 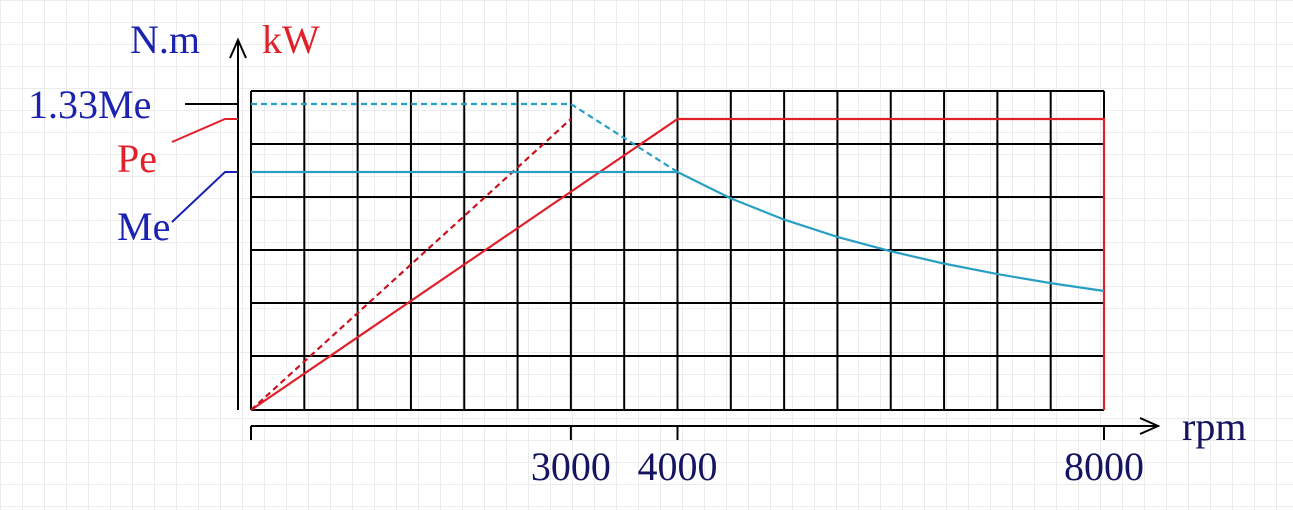 I want to click on x-ticks: 3000 4000 8000, so click(x=697, y=457).